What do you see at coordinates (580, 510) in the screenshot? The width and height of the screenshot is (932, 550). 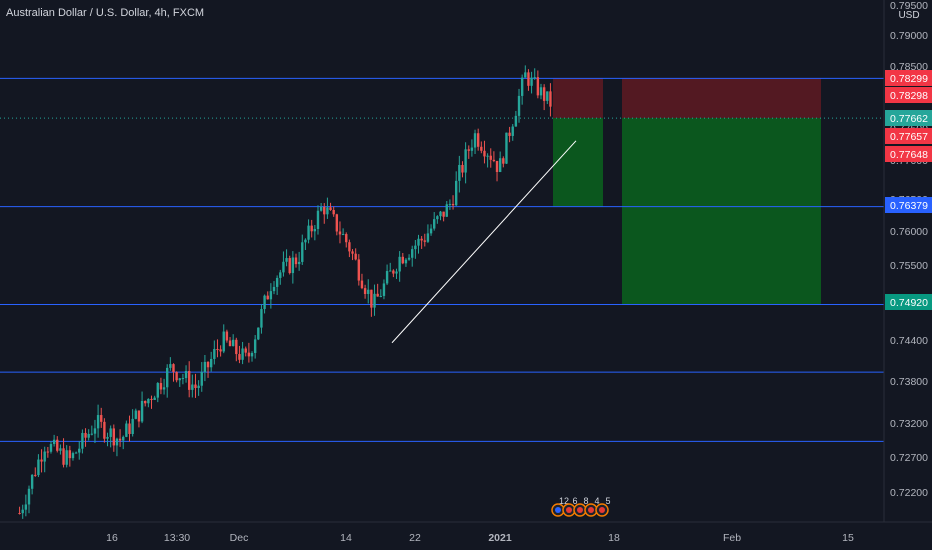 I see `flag-dot-icon` at bounding box center [580, 510].